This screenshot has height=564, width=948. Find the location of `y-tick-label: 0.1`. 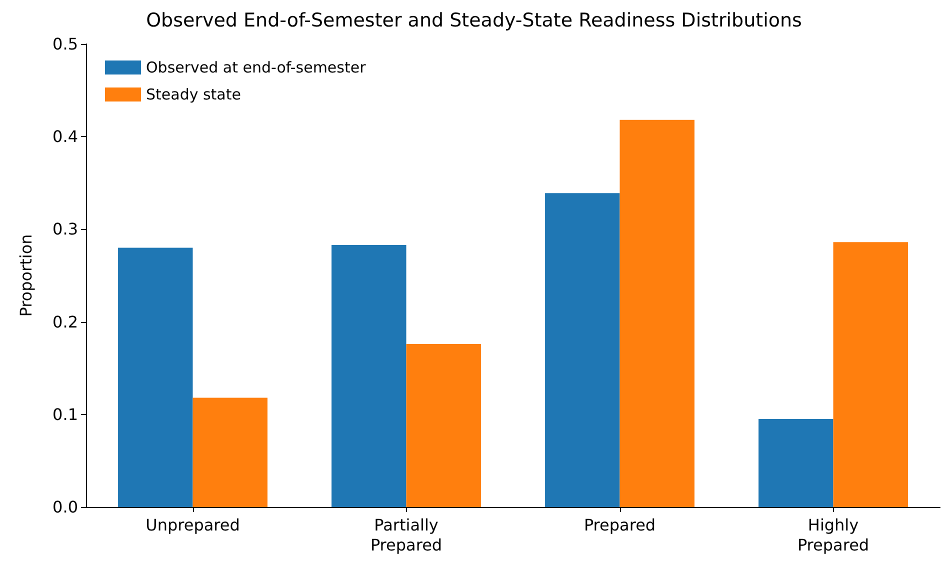

y-tick-label: 0.1 is located at coordinates (65, 414).